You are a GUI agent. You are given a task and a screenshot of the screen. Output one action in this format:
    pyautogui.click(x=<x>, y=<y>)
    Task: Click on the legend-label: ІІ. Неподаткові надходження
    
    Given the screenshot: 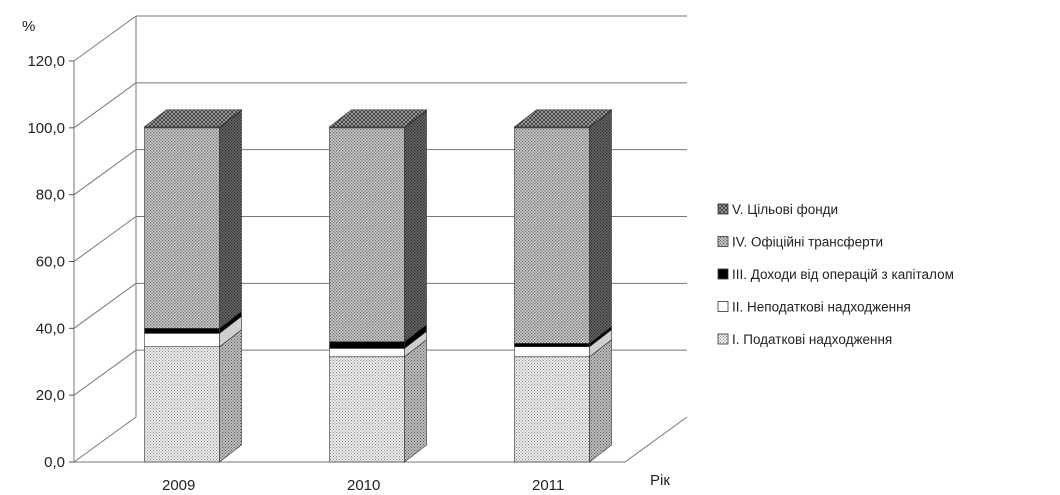 What is the action you would take?
    pyautogui.click(x=821, y=307)
    